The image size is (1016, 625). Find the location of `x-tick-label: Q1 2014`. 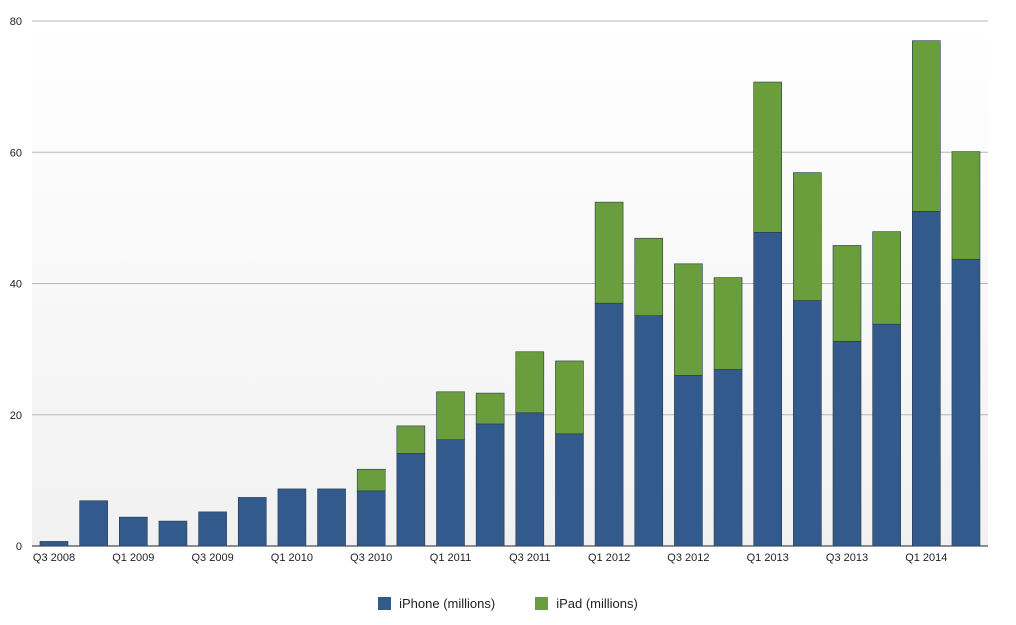

x-tick-label: Q1 2014 is located at coordinates (926, 558).